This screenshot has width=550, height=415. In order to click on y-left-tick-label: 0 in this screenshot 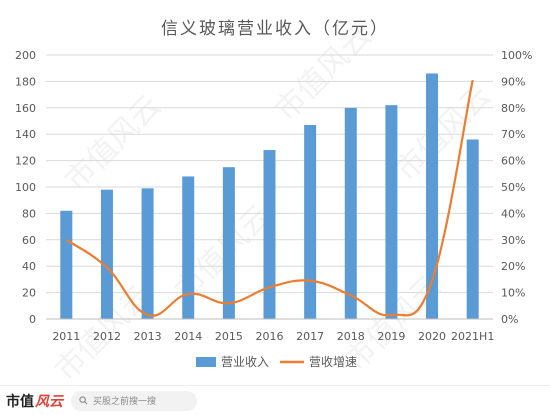, I will do `click(32, 319)`.